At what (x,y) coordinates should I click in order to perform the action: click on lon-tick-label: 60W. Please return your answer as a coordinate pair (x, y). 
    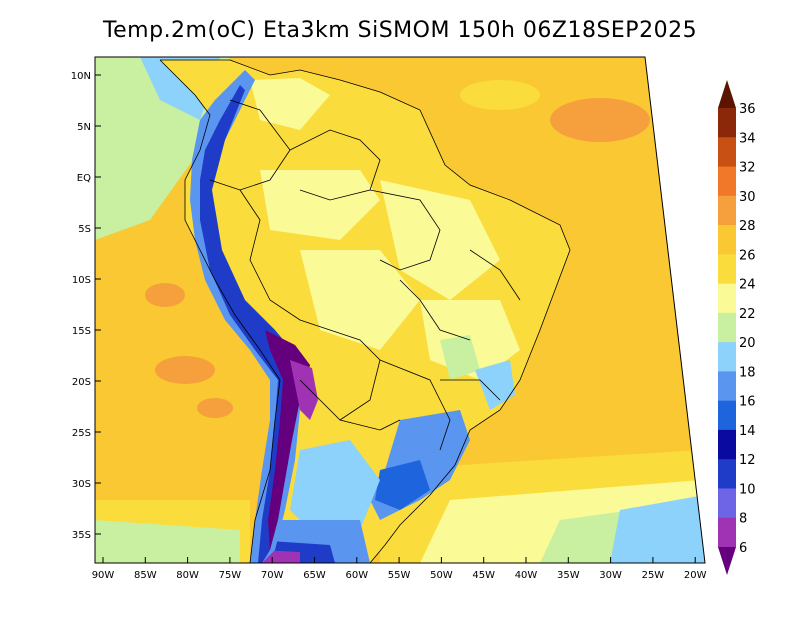
    Looking at the image, I should click on (356, 575).